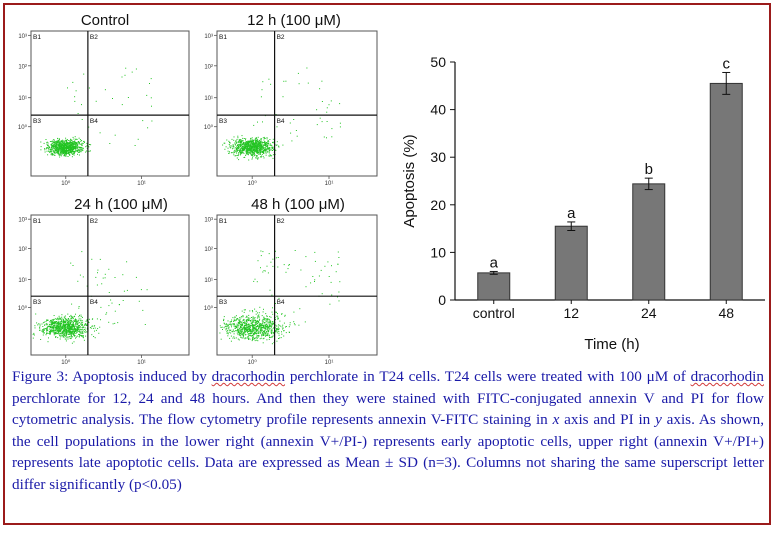 This screenshot has height=533, width=778. What do you see at coordinates (294, 20) in the screenshot?
I see `panel-title-12h: 12 h (100 μM)` at bounding box center [294, 20].